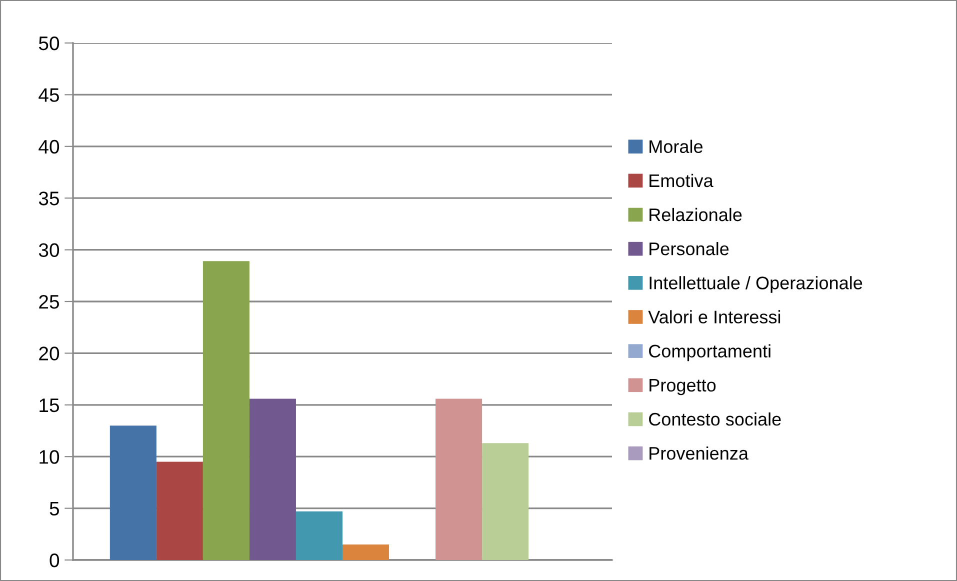 This screenshot has height=581, width=957. Describe the element at coordinates (699, 453) in the screenshot. I see `legend-label: Provenienza` at that location.